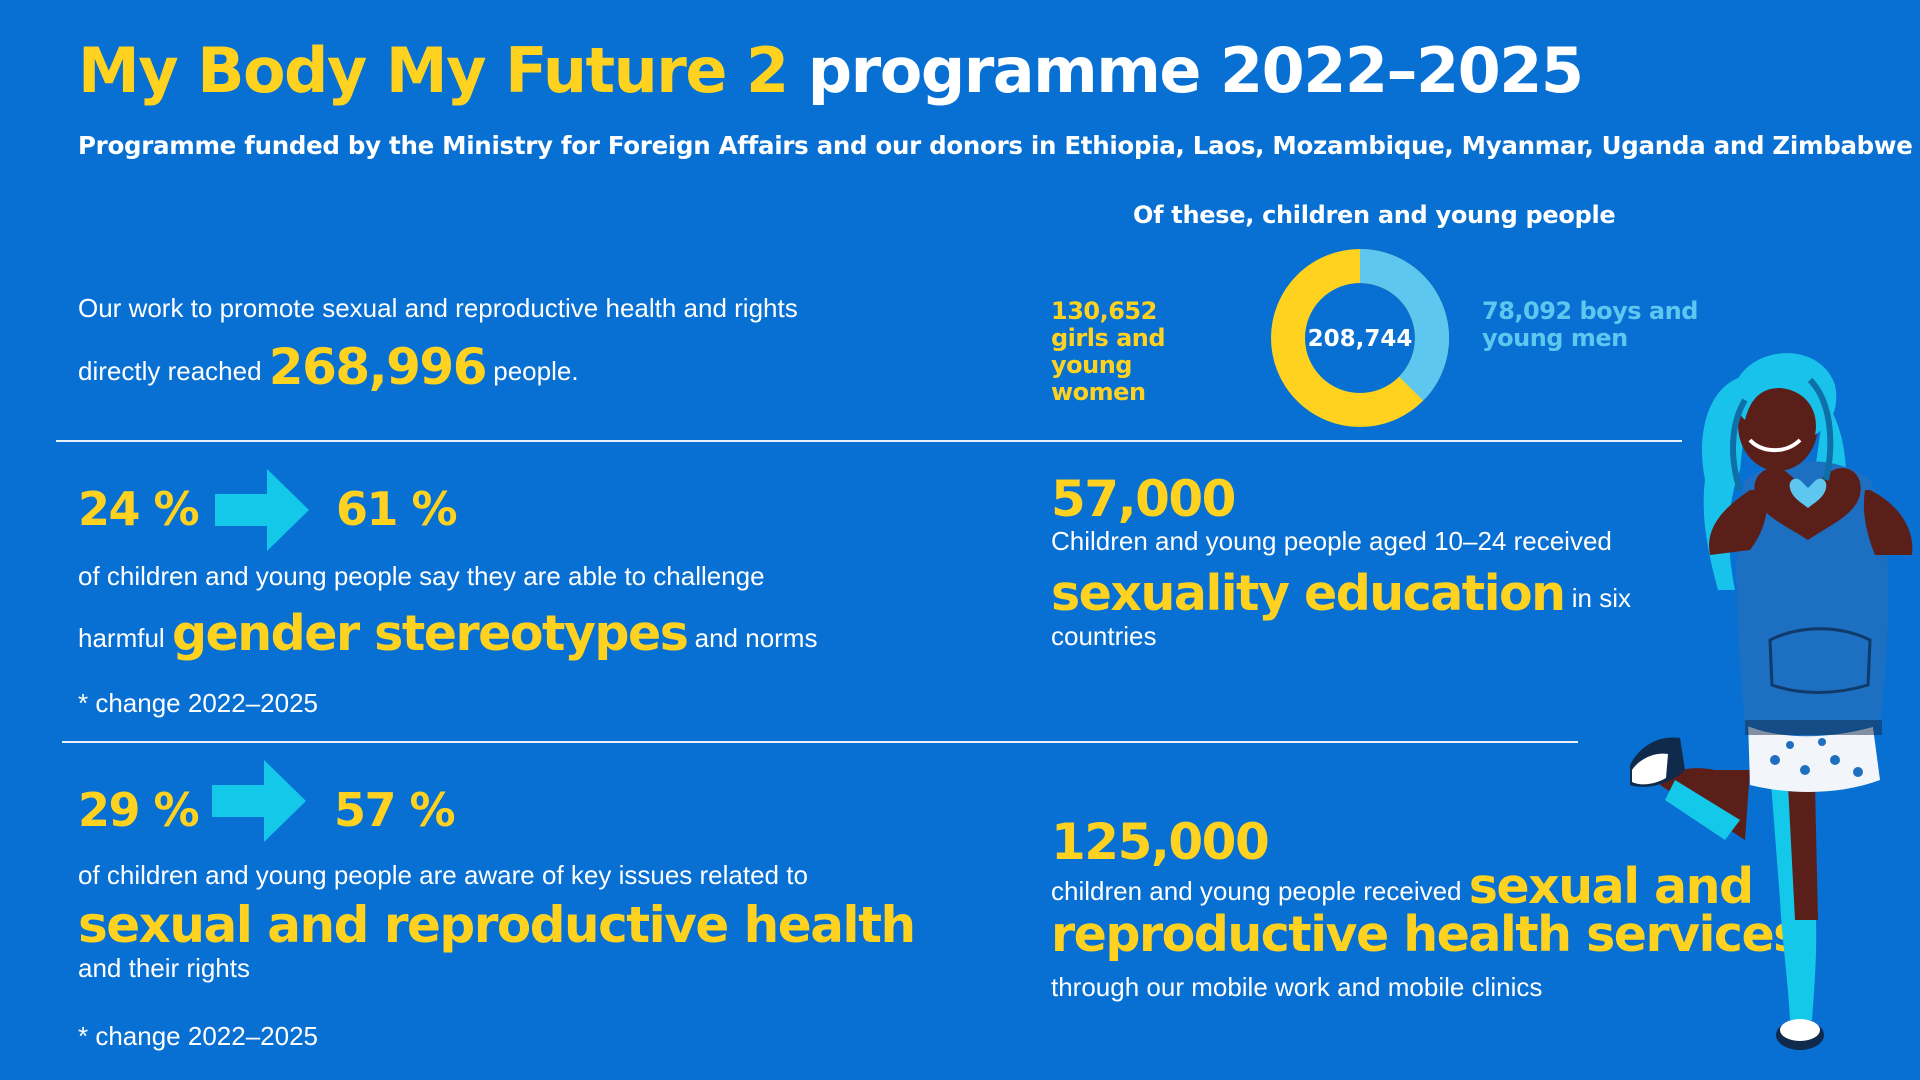 The image size is (1920, 1080). What do you see at coordinates (397, 509) in the screenshot?
I see `stereotypes-to-percent: 61 %` at bounding box center [397, 509].